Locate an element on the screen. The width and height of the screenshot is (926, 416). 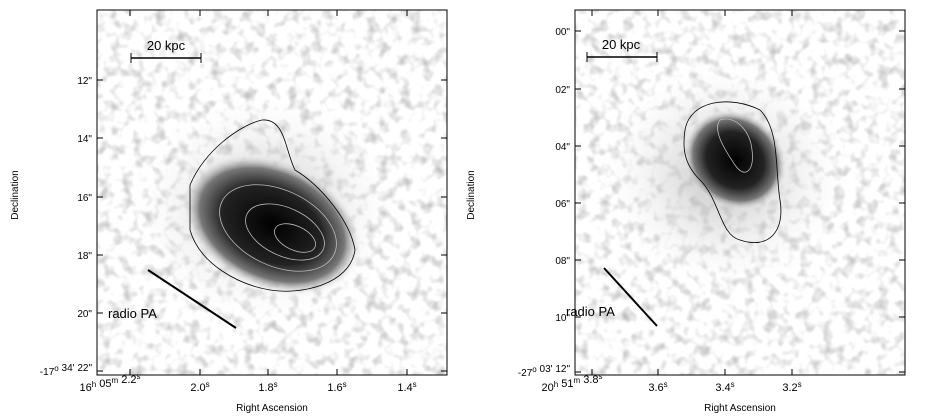
tick-text: 3.6 is located at coordinates (655, 388).